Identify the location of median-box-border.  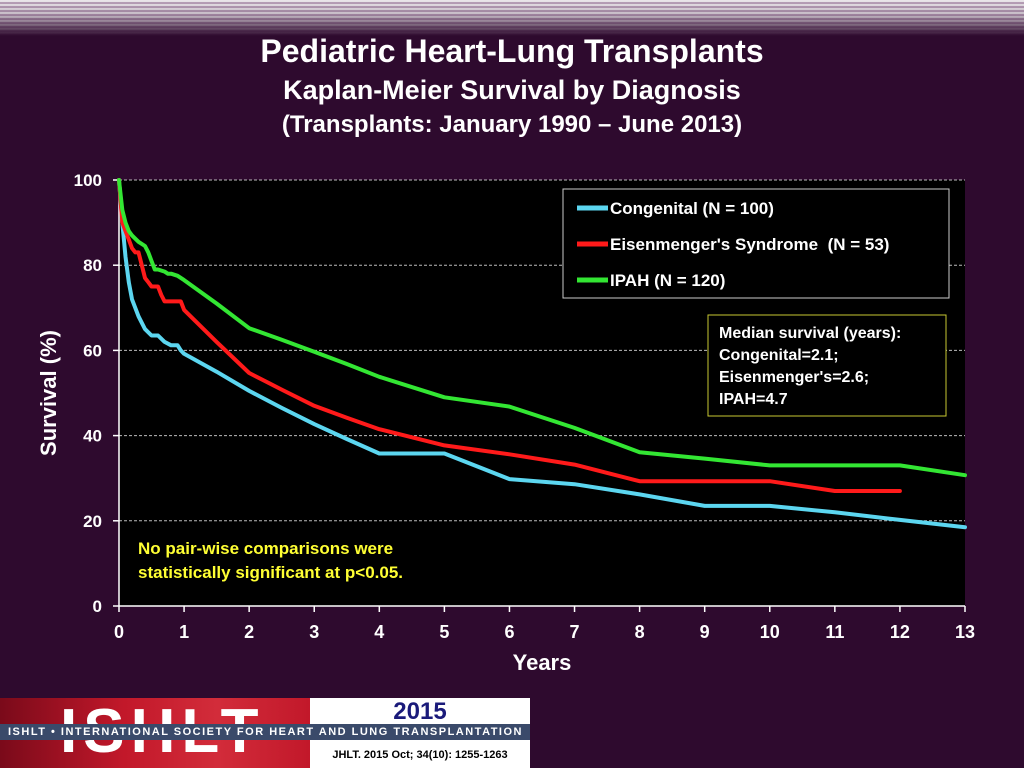
(827, 365).